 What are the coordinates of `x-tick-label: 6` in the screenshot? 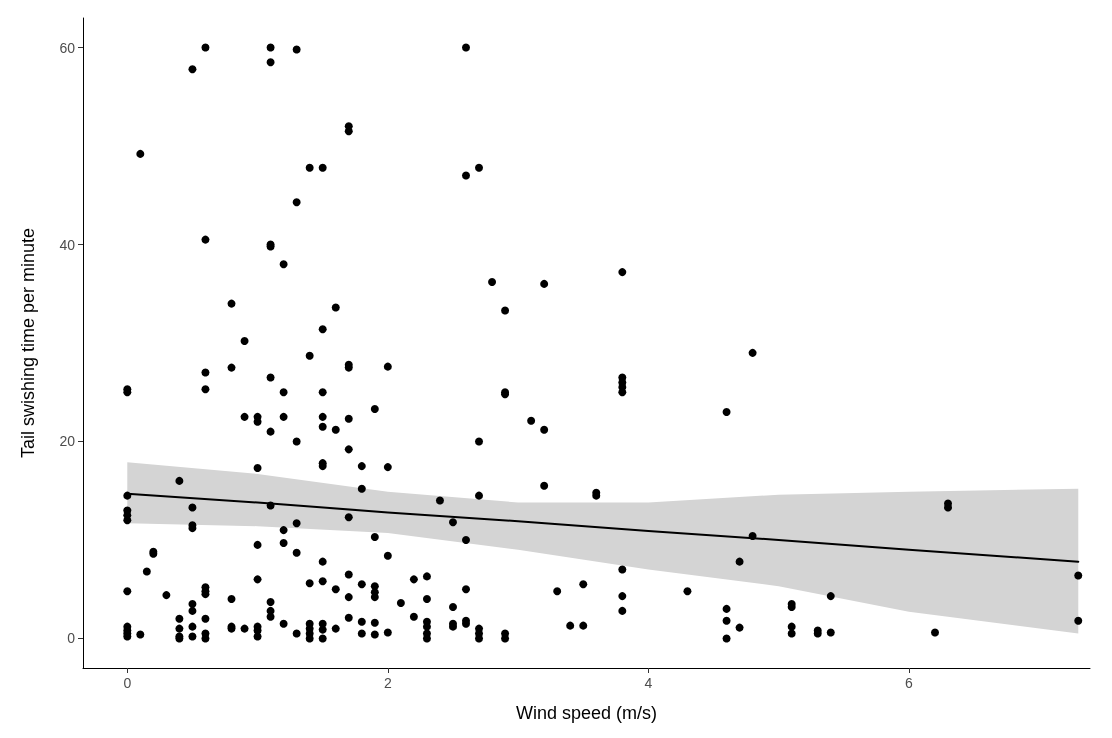 It's located at (909, 683).